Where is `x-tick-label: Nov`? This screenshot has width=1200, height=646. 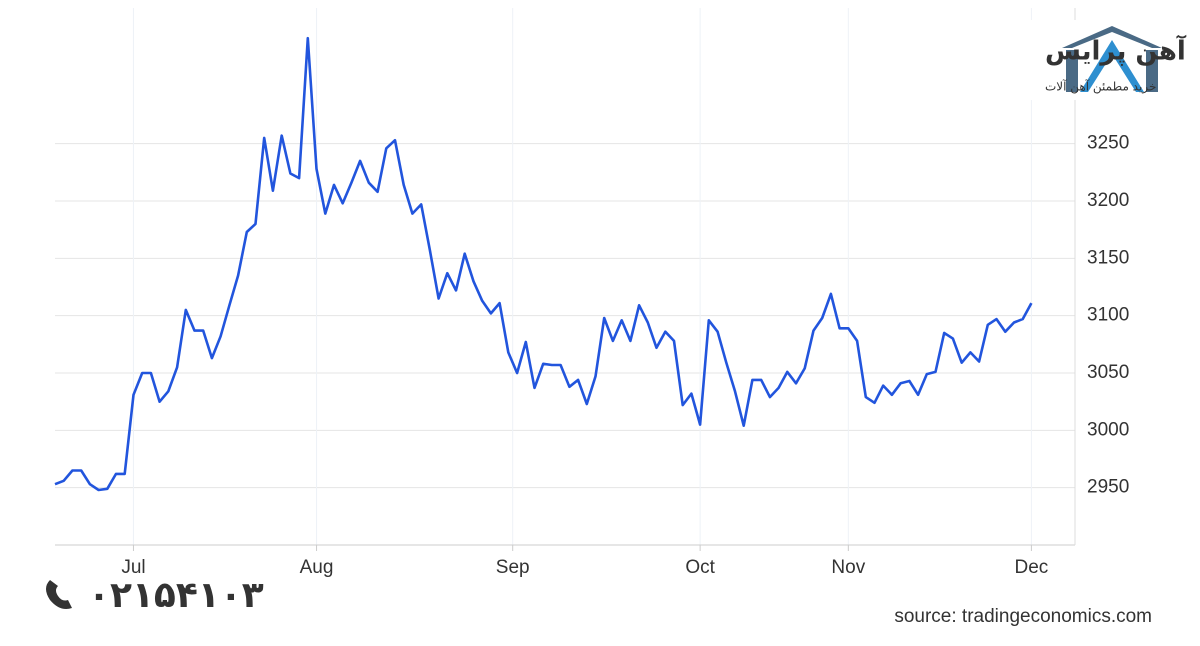 x-tick-label: Nov is located at coordinates (848, 567).